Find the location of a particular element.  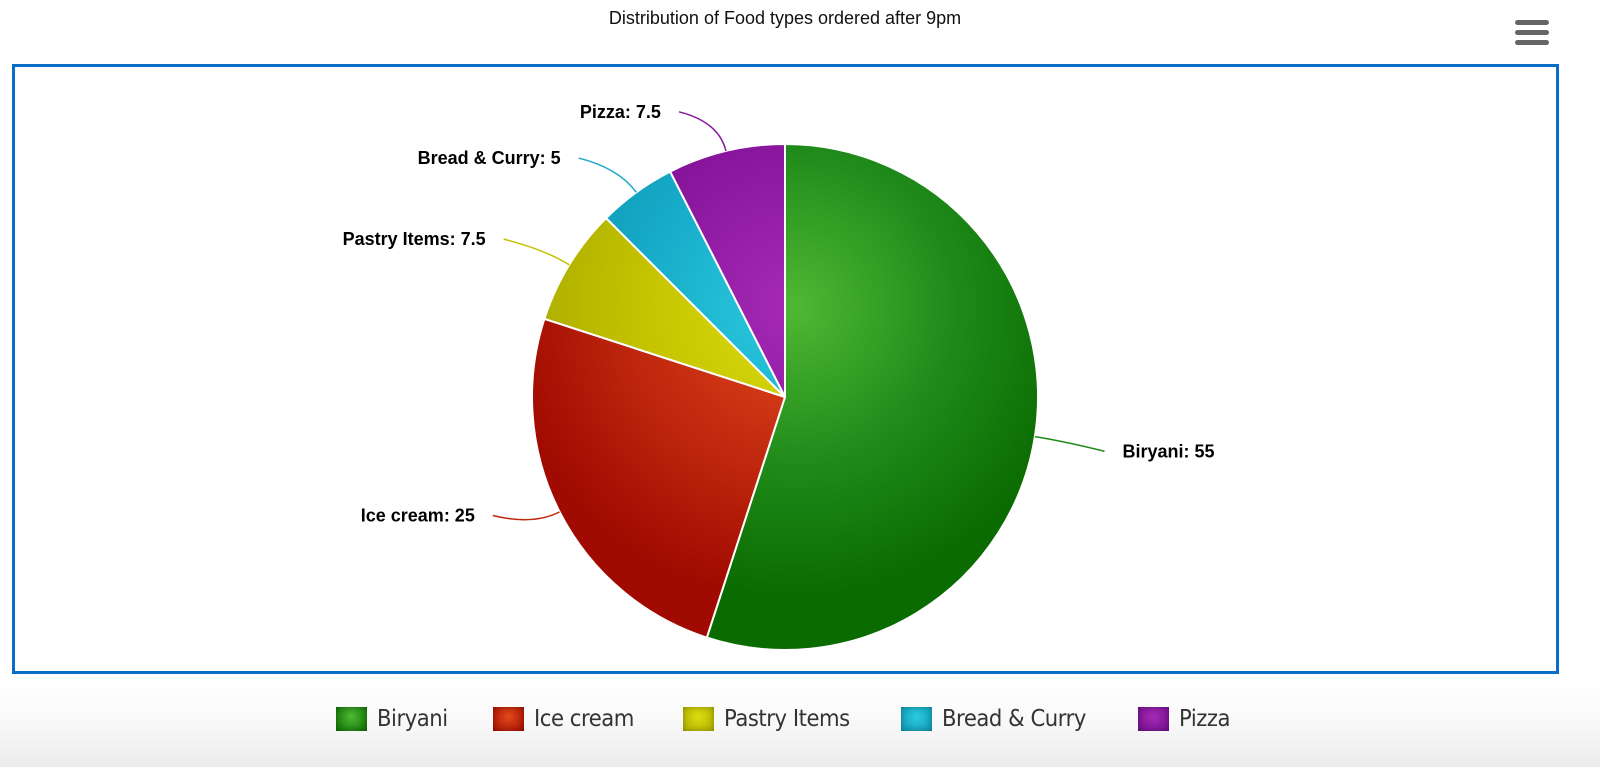

legend-item-bread-curry: Bread & Curry is located at coordinates (999, 719).